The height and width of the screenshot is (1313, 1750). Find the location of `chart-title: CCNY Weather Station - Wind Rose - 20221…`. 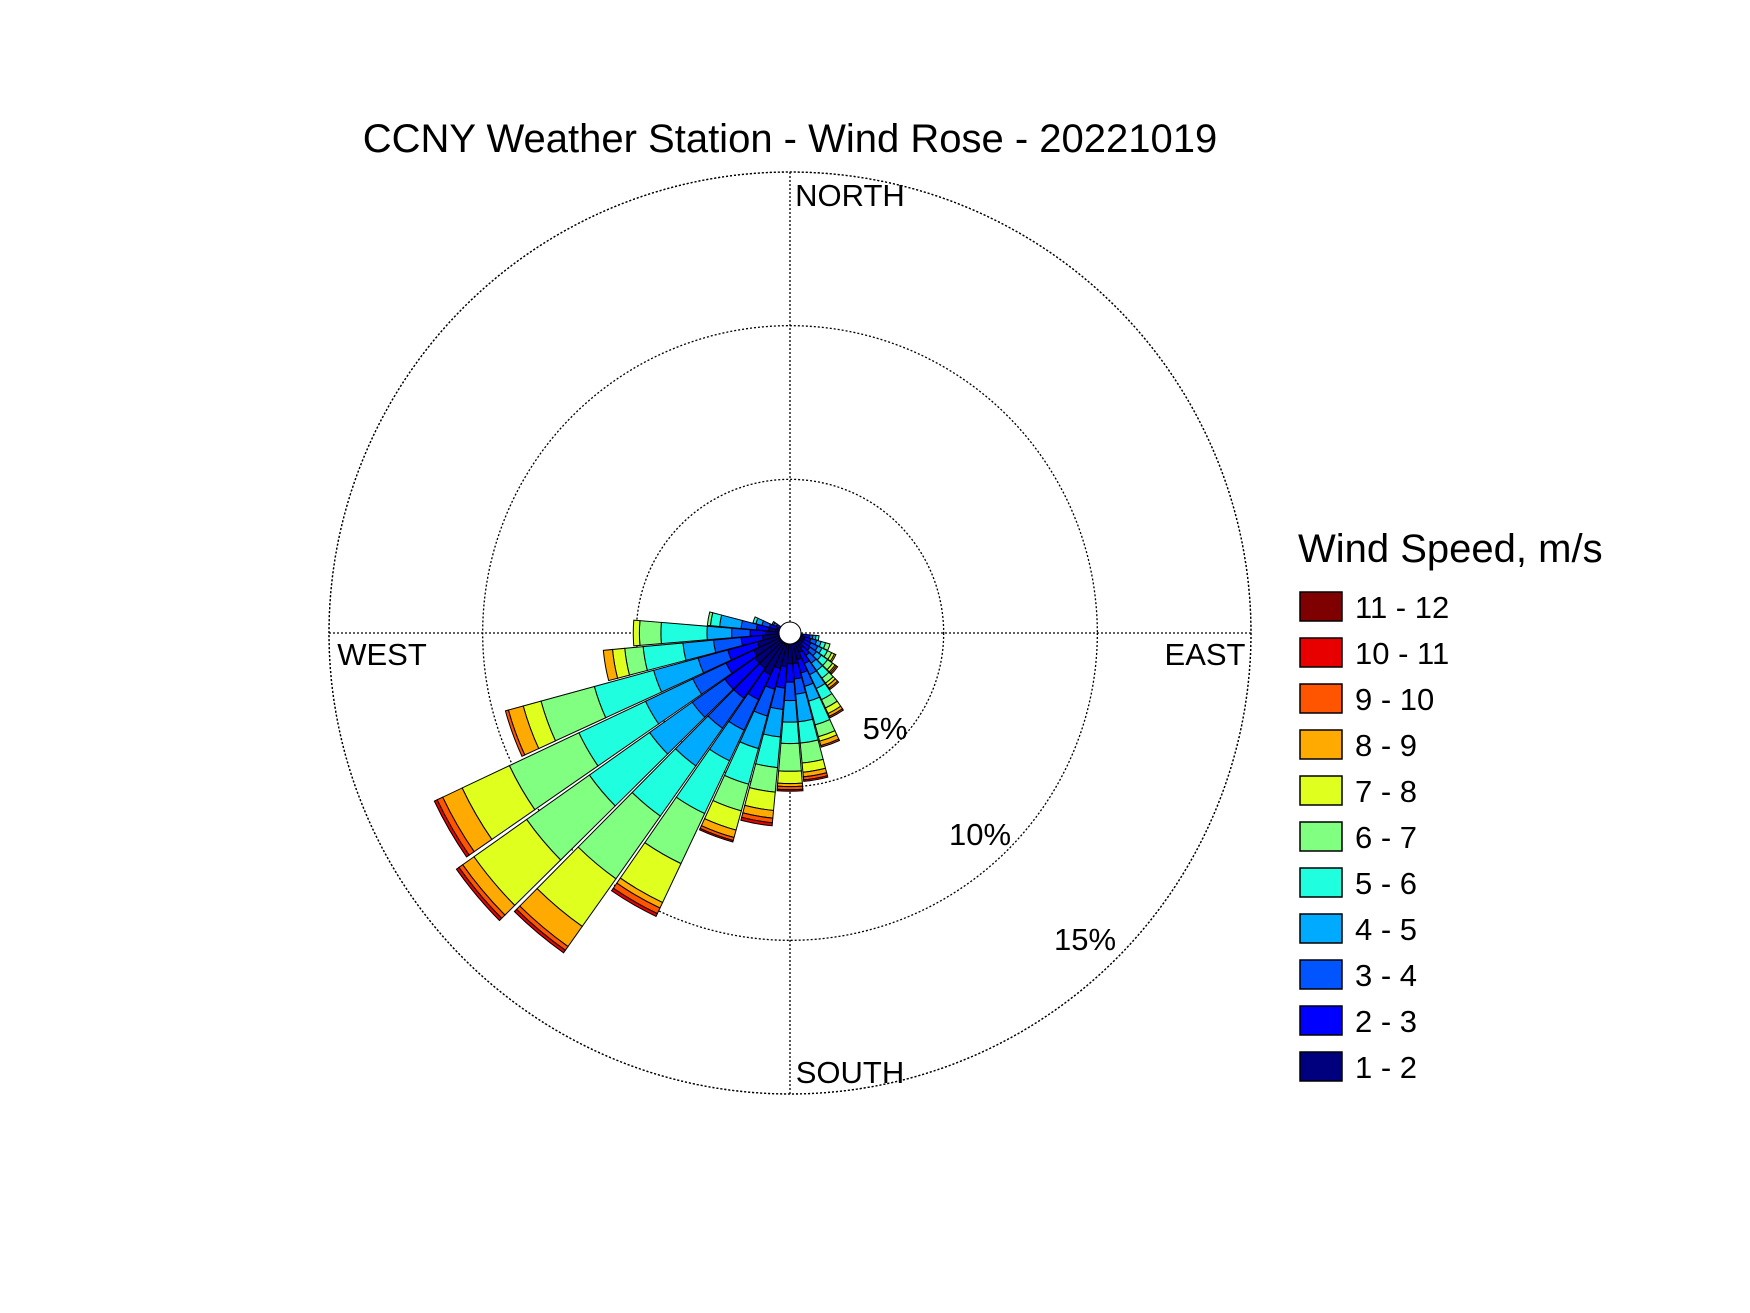

chart-title: CCNY Weather Station - Wind Rose - 20221… is located at coordinates (790, 139).